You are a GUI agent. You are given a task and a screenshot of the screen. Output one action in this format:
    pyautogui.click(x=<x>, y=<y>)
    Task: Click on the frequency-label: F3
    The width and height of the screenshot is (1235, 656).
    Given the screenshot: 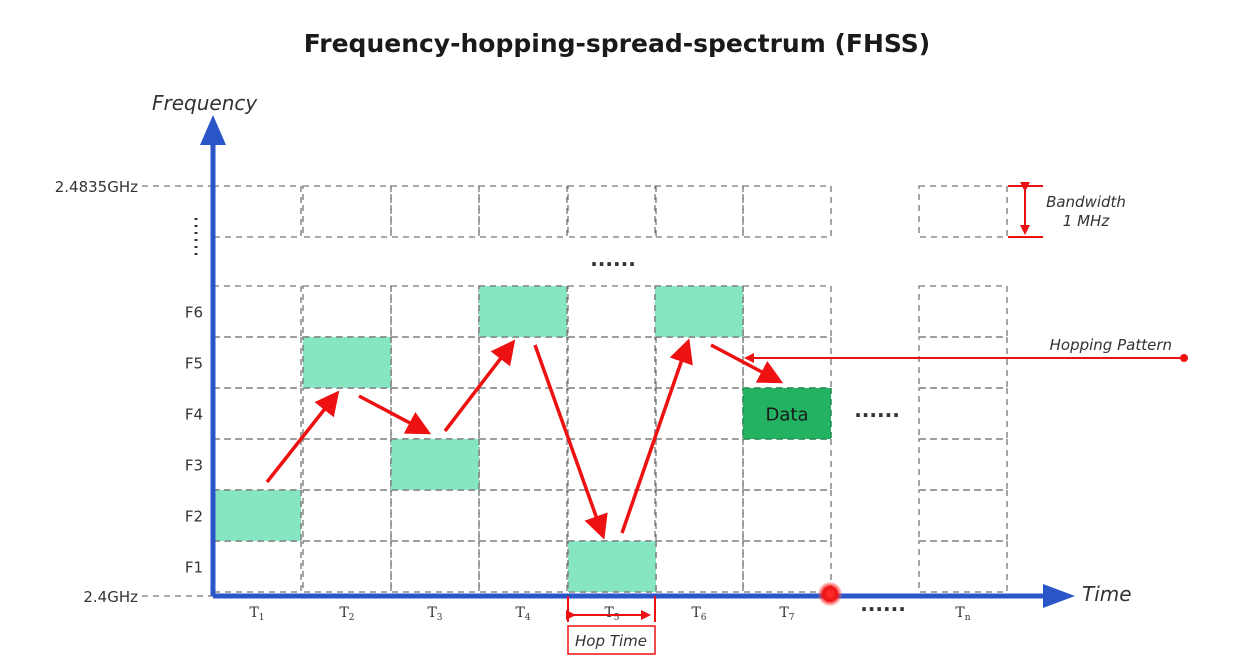 What is the action you would take?
    pyautogui.click(x=194, y=466)
    